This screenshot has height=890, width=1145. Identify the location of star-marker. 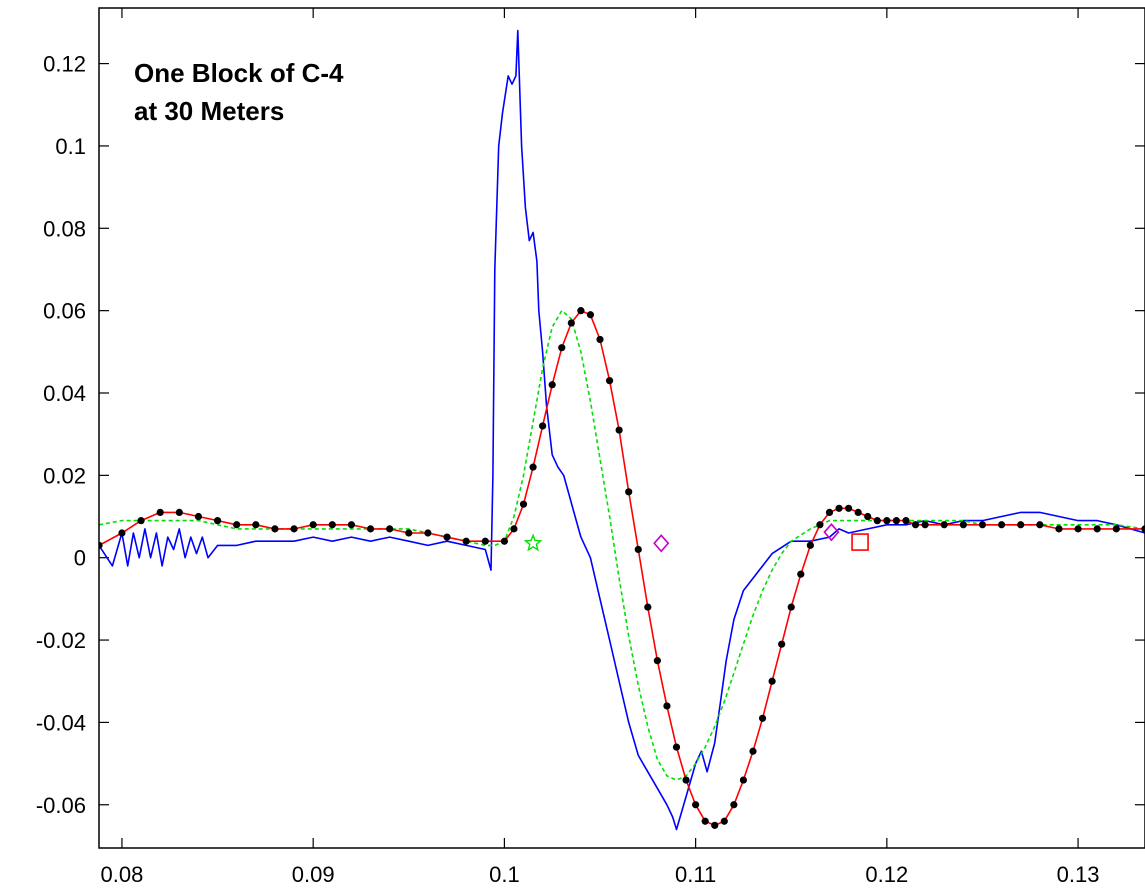
(533, 542).